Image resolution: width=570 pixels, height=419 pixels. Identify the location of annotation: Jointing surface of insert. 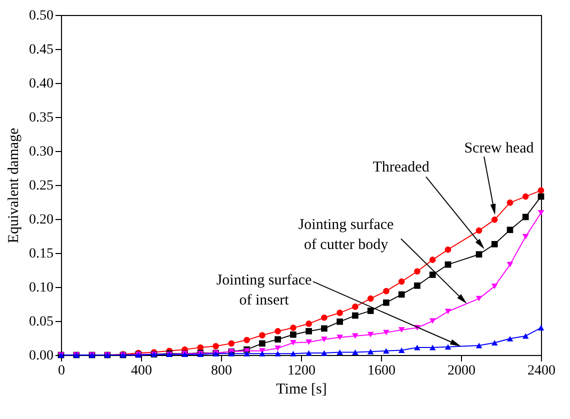
(264, 290).